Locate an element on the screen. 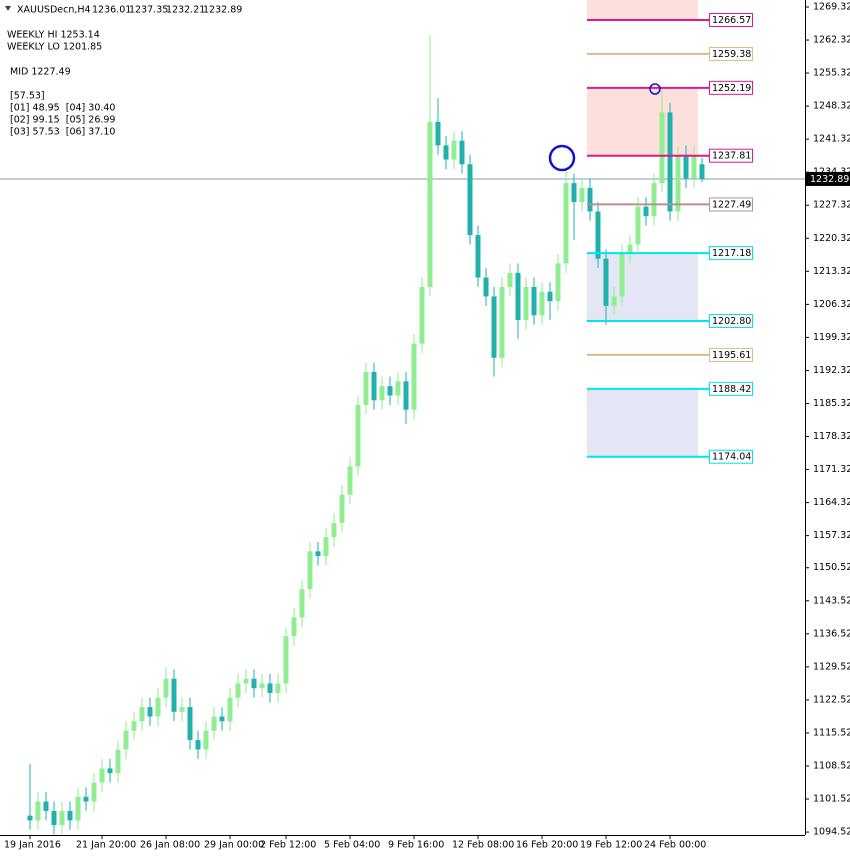 Image resolution: width=850 pixels, height=856 pixels. y-tick-label: 1171.32 is located at coordinates (831, 469).